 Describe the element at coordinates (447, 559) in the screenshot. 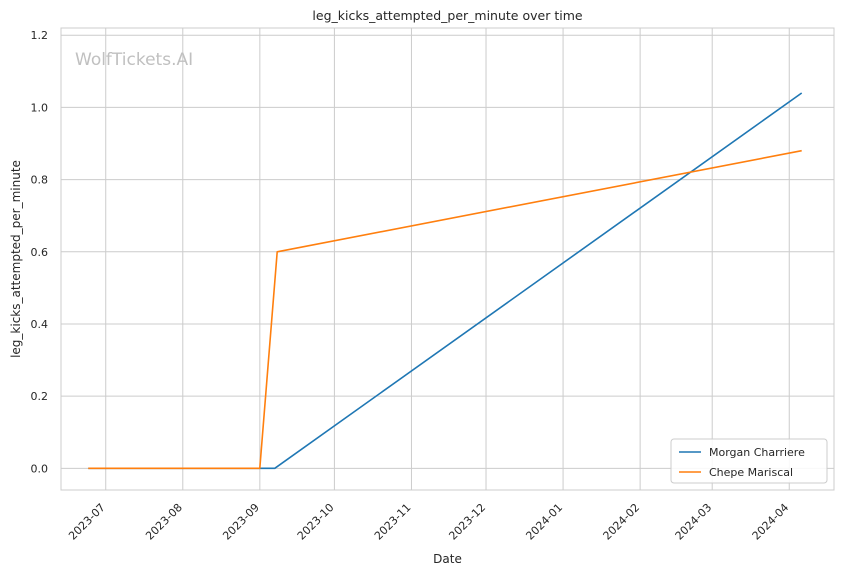

I see `x-axis-label: Date` at that location.